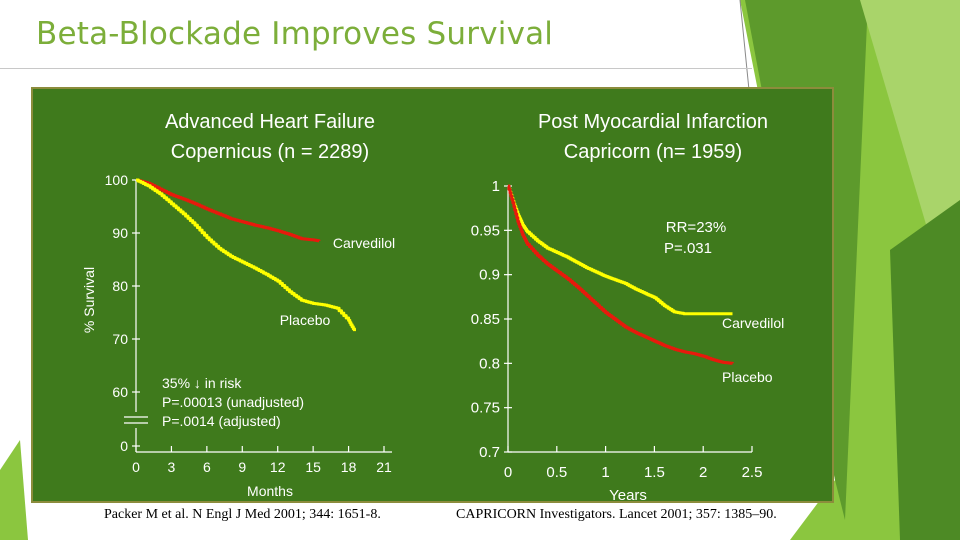 This screenshot has width=960, height=540. I want to click on right-x-tick-label: 2, so click(703, 472).